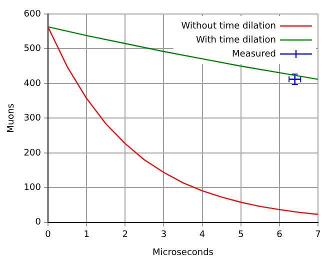  What do you see at coordinates (241, 235) in the screenshot?
I see `x-tick-label: 5` at bounding box center [241, 235].